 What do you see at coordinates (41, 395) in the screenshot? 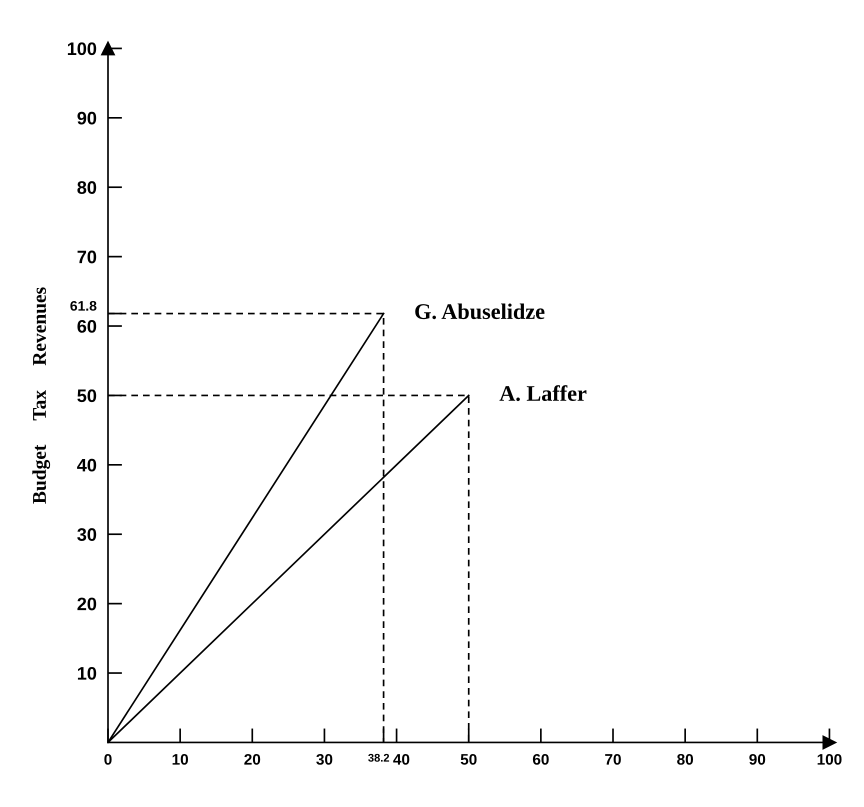
I see `y-axis-title: Budget Tax Revenues` at bounding box center [41, 395].